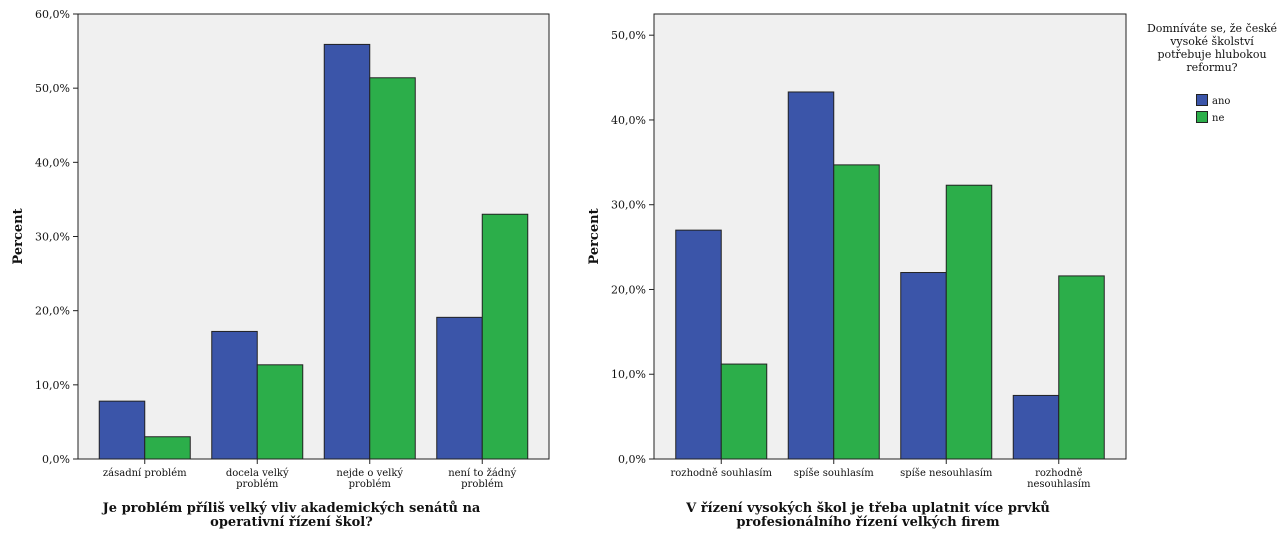 This screenshot has height=539, width=1288. Describe the element at coordinates (482, 473) in the screenshot. I see `x-tick-label: není to žádný` at that location.